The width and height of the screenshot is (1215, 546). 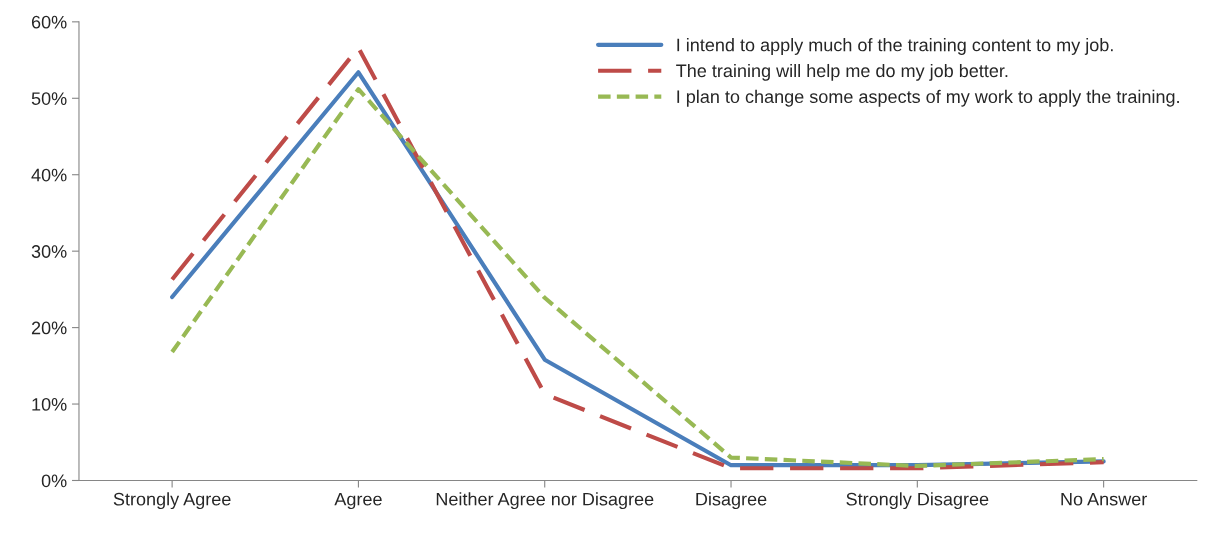 I want to click on y-tick-label: 10%, so click(x=49, y=404).